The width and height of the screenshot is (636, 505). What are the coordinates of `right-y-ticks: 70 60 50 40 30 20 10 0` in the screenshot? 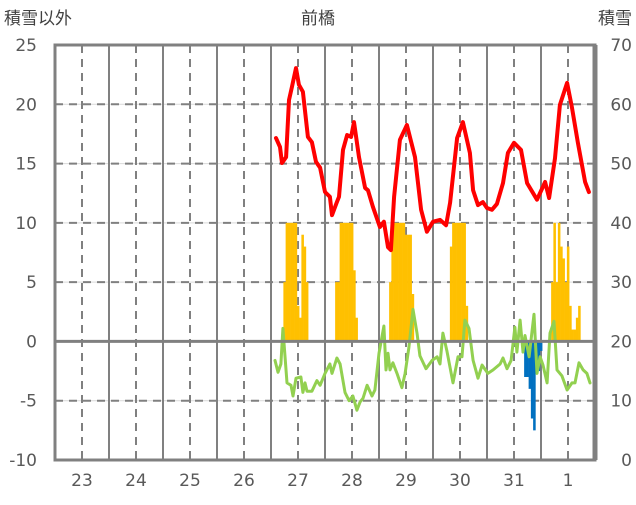 It's located at (621, 253).